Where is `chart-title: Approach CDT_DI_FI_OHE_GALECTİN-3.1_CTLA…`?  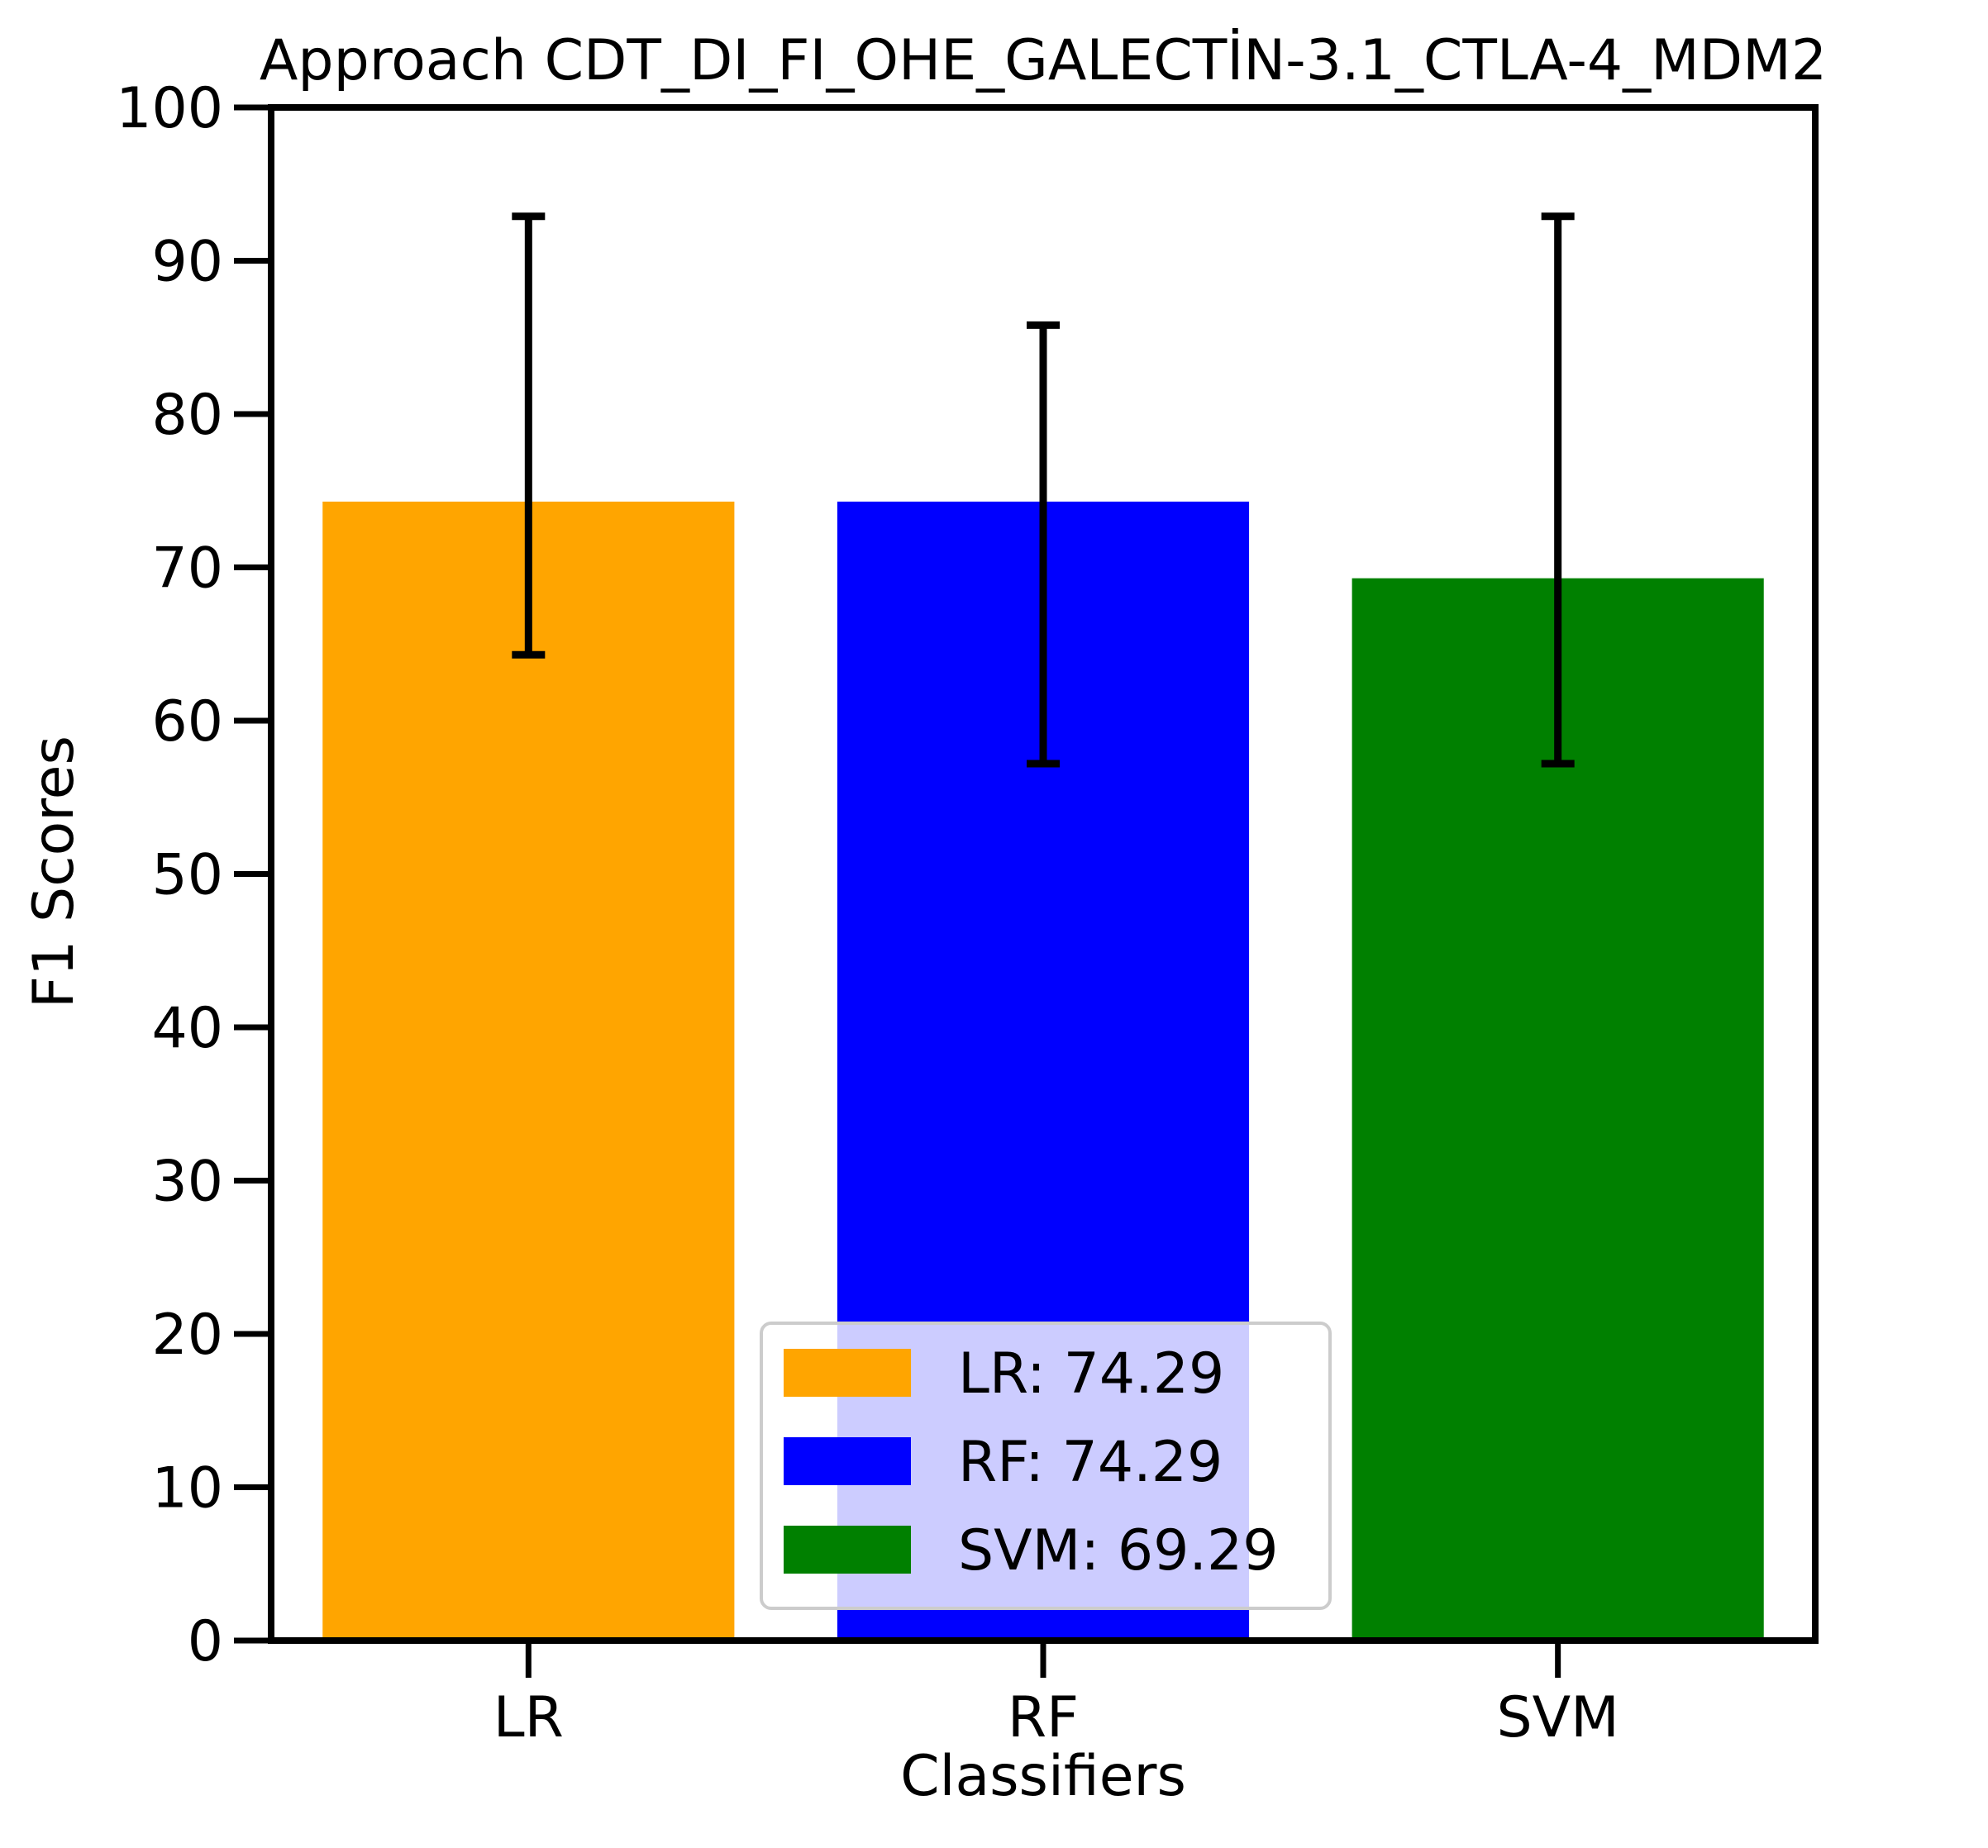 chart-title: Approach CDT_DI_FI_OHE_GALECTİN-3.1_CTLA… is located at coordinates (1043, 60).